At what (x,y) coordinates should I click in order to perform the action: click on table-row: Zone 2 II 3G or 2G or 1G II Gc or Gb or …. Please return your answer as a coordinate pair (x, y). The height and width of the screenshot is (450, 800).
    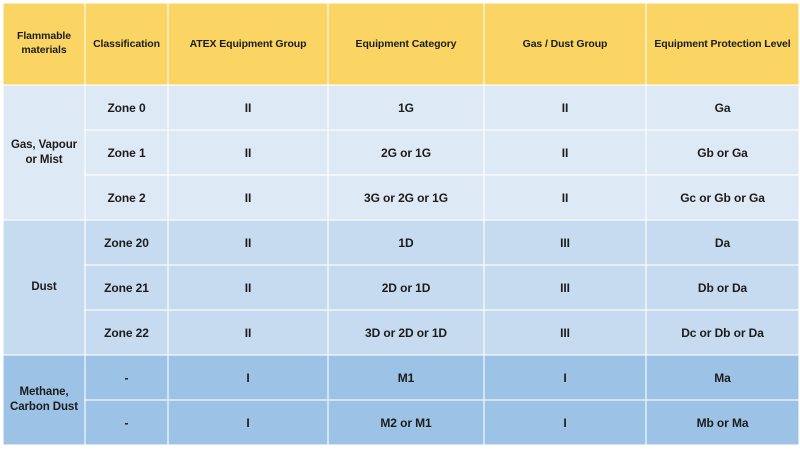
    Looking at the image, I should click on (401, 197).